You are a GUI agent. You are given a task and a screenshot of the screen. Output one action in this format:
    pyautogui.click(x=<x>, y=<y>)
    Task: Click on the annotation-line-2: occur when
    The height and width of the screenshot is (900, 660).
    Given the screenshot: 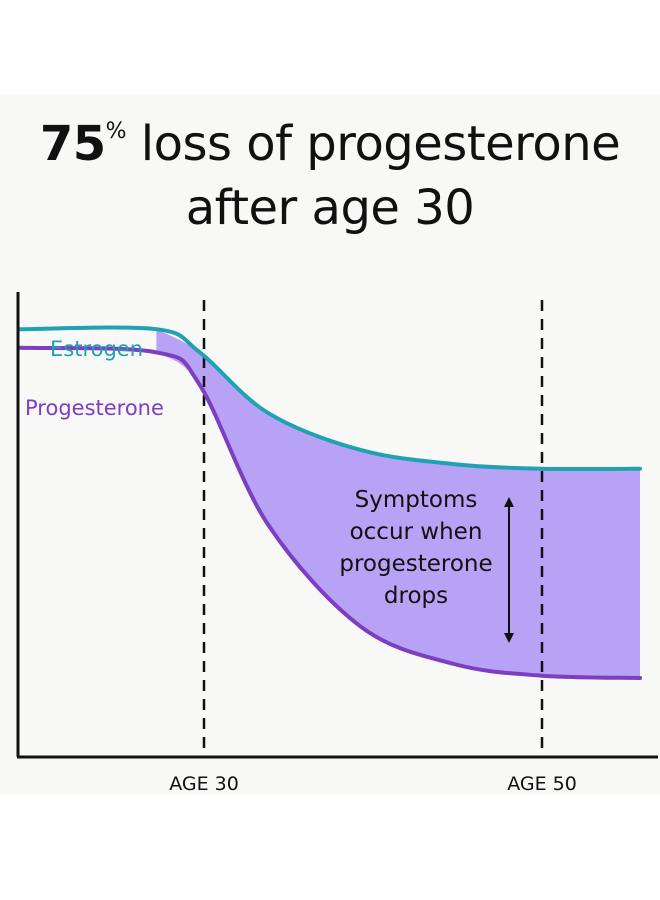 What is the action you would take?
    pyautogui.click(x=416, y=532)
    